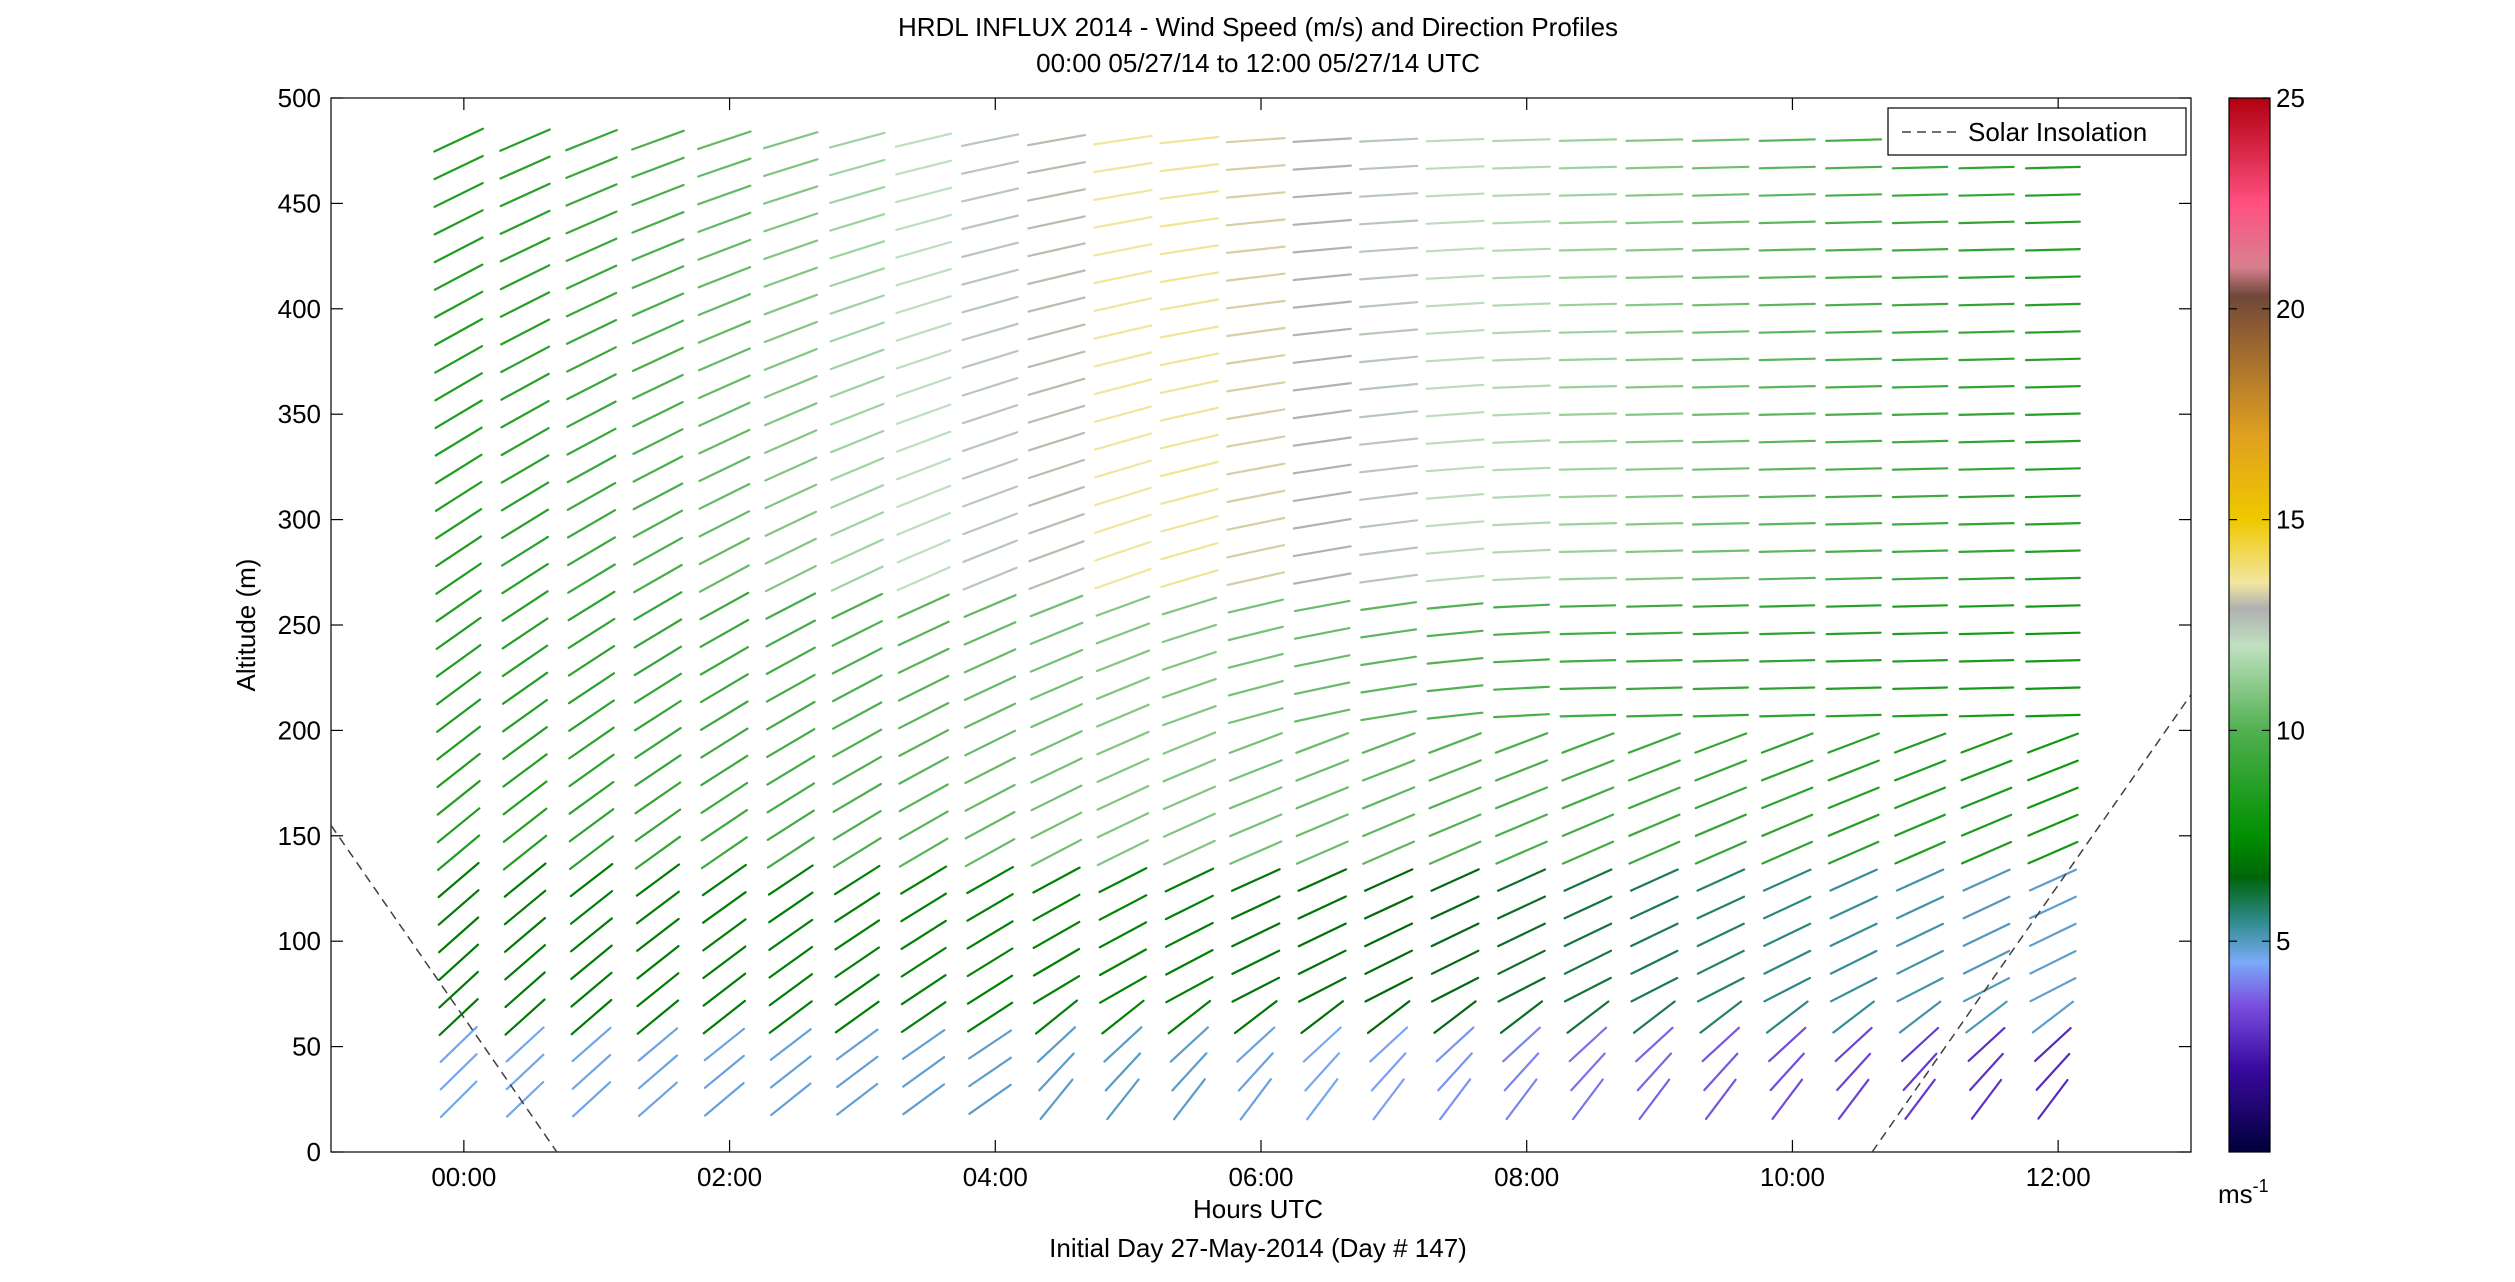  Describe the element at coordinates (1526, 1177) in the screenshot. I see `x-tick-label: 08:00` at that location.